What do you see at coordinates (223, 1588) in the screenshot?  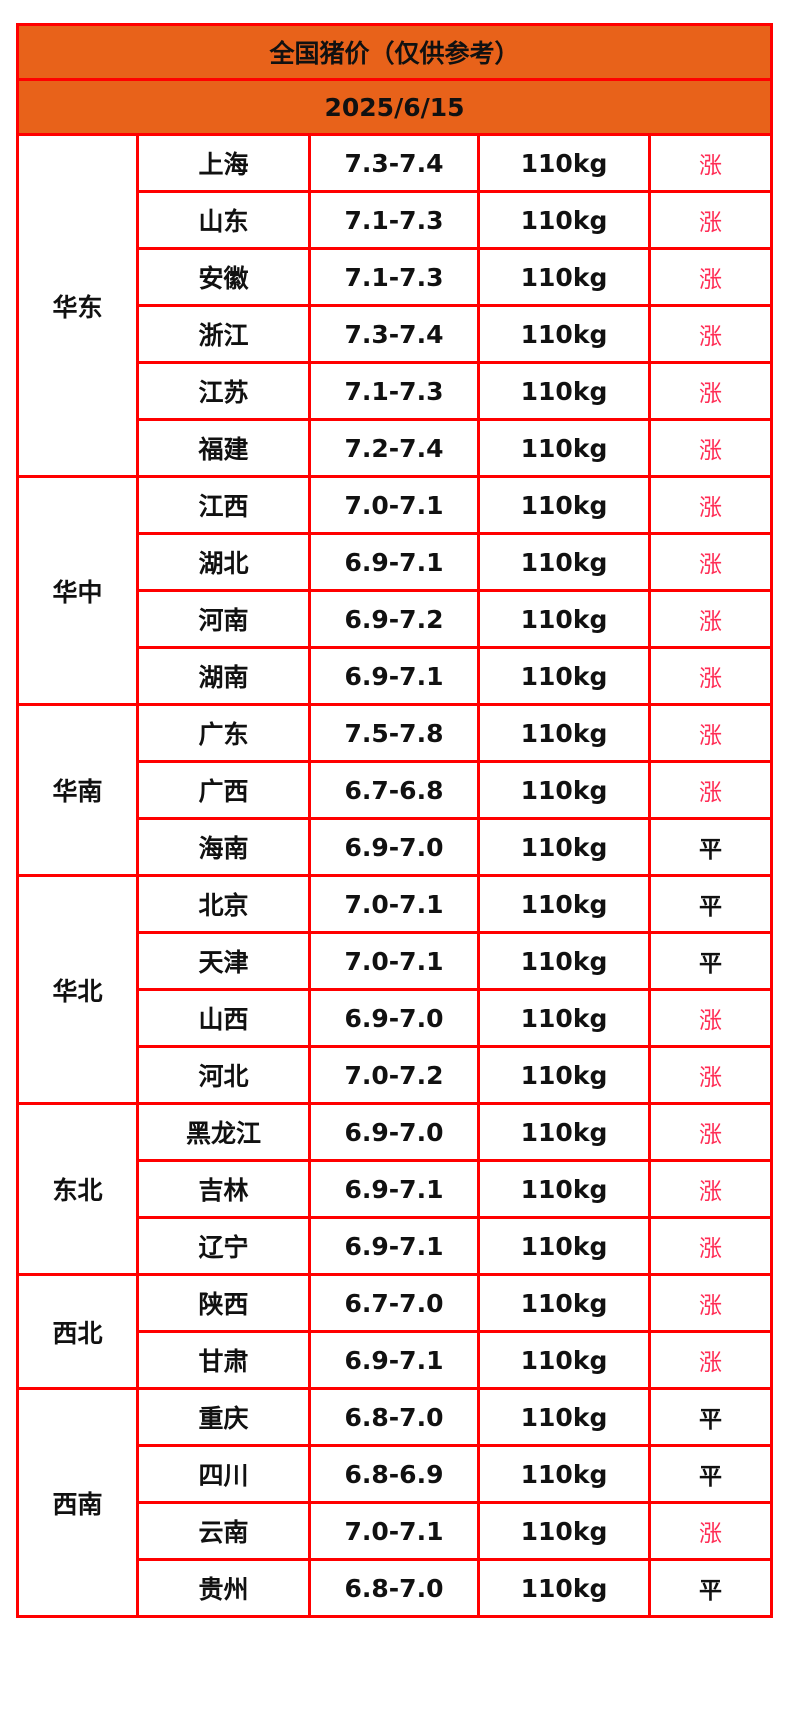 I see `province-cell: 贵州` at bounding box center [223, 1588].